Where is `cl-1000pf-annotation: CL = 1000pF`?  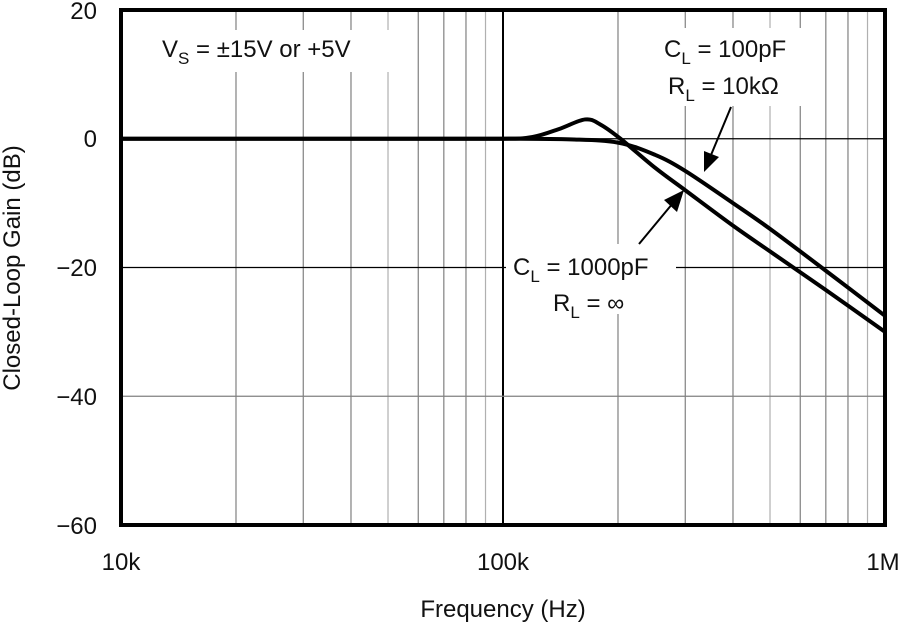
cl-1000pf-annotation: CL = 1000pF is located at coordinates (581, 270).